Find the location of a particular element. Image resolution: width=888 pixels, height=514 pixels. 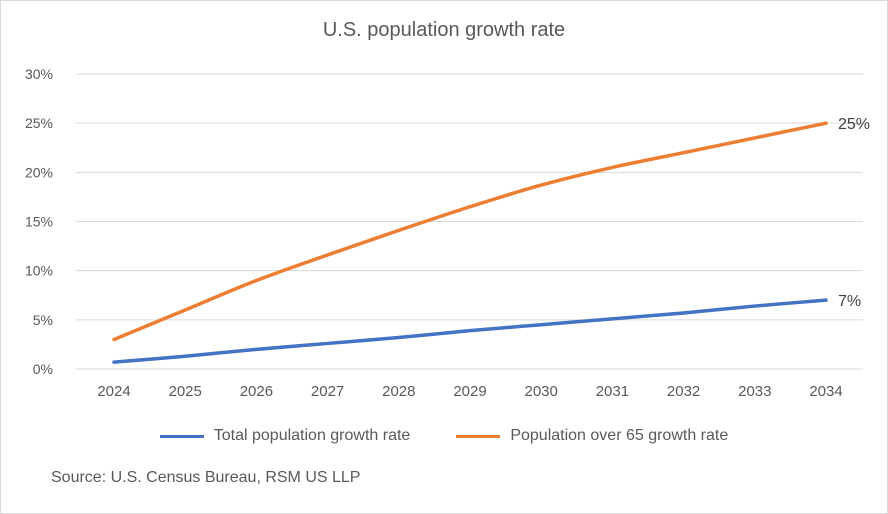

x-tick-label: 2030 is located at coordinates (541, 391).